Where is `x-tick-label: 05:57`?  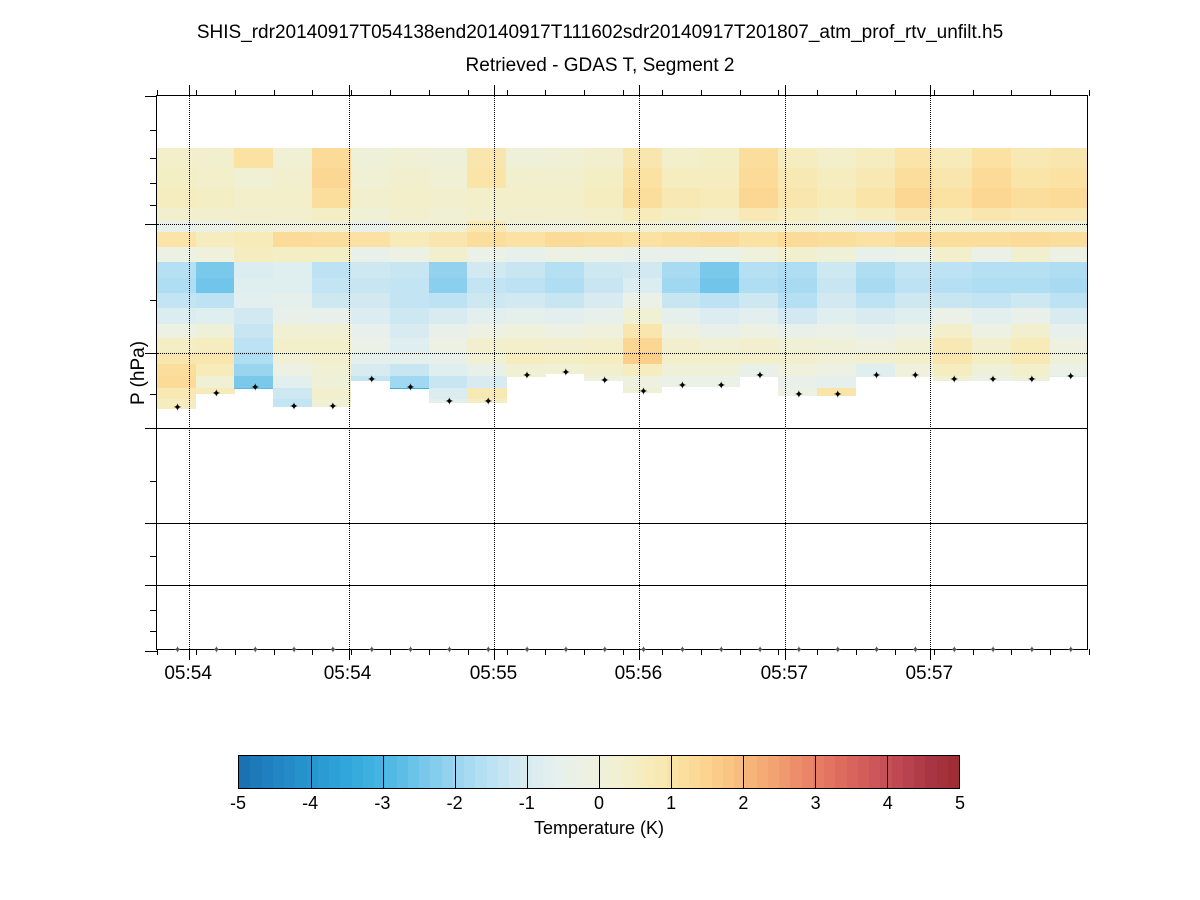 x-tick-label: 05:57 is located at coordinates (929, 673).